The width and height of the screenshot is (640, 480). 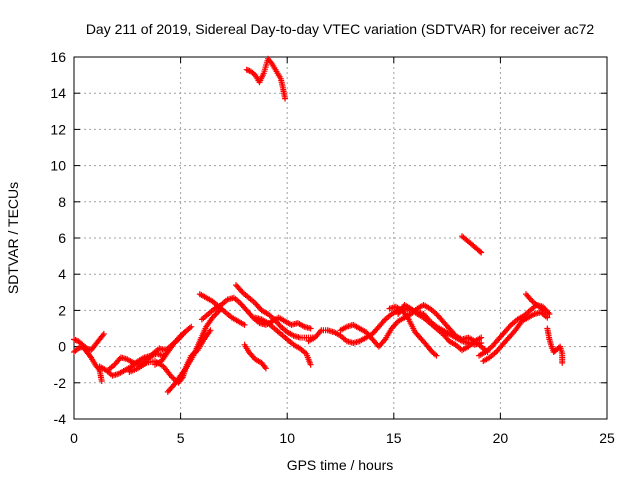 I want to click on y-tick-label: 16, so click(x=58, y=57).